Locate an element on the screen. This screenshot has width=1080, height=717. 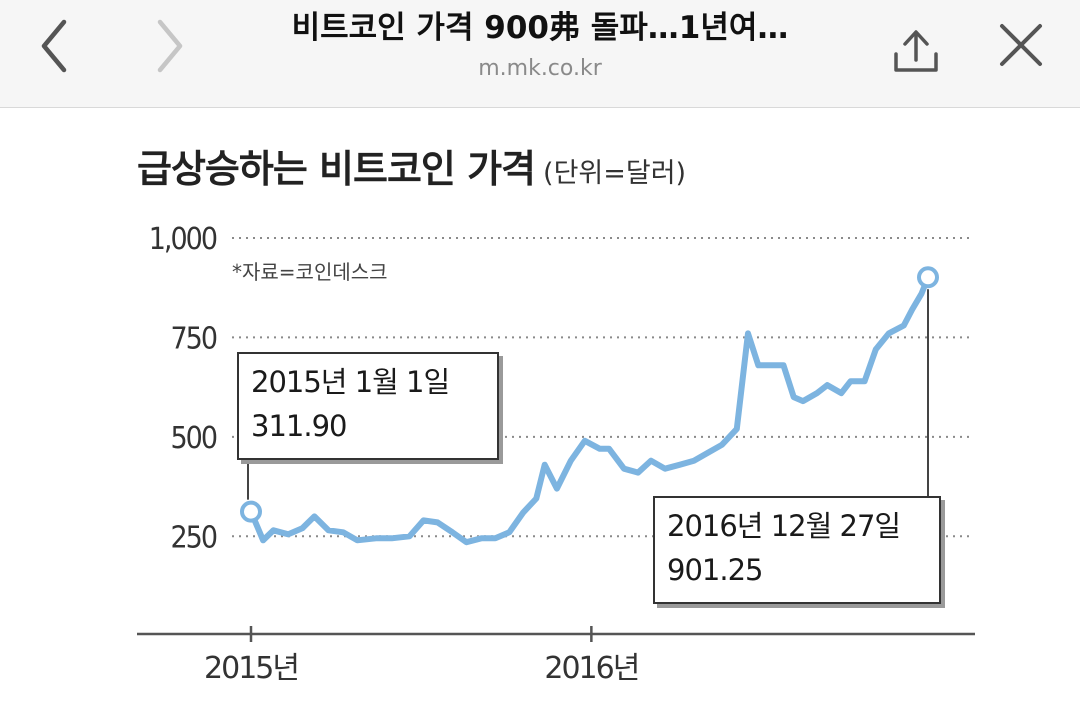
close-button is located at coordinates (1020, 46).